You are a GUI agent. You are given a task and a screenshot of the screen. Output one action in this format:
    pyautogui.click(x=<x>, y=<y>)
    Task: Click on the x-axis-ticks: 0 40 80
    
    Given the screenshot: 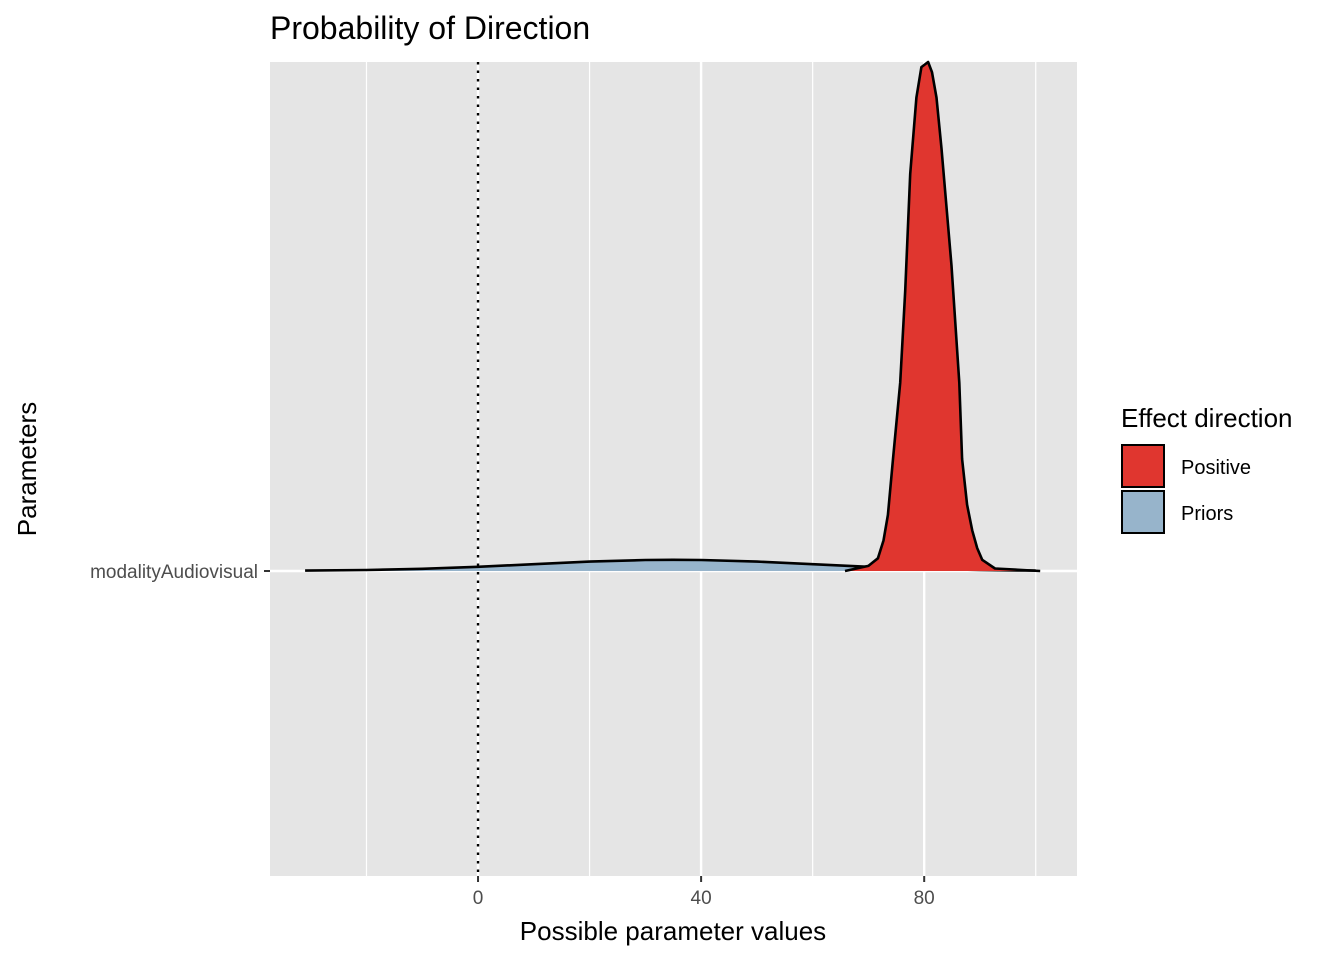 What is the action you would take?
    pyautogui.click(x=704, y=892)
    